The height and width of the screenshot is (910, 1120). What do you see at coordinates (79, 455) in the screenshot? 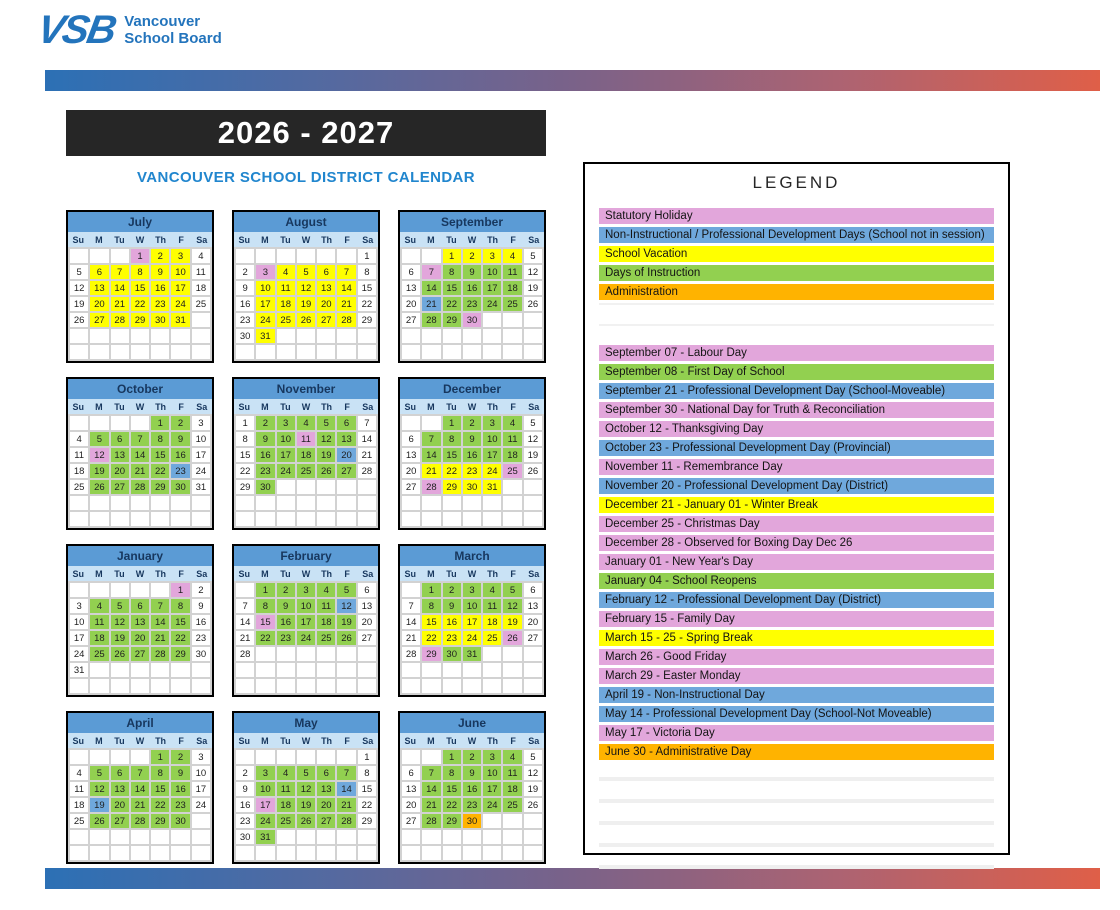
I see `day-cell-october-11: 11` at bounding box center [79, 455].